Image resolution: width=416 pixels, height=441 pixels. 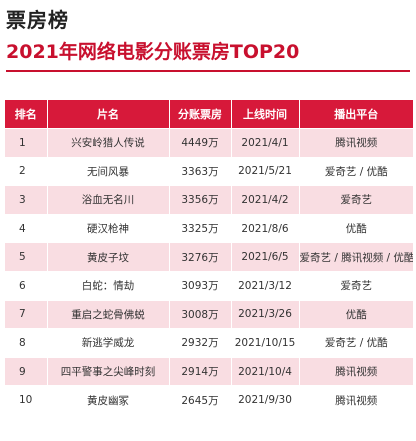 I want to click on cell-platform: 爱奇艺 / 腾讯视频 / 优酷, so click(x=356, y=257).